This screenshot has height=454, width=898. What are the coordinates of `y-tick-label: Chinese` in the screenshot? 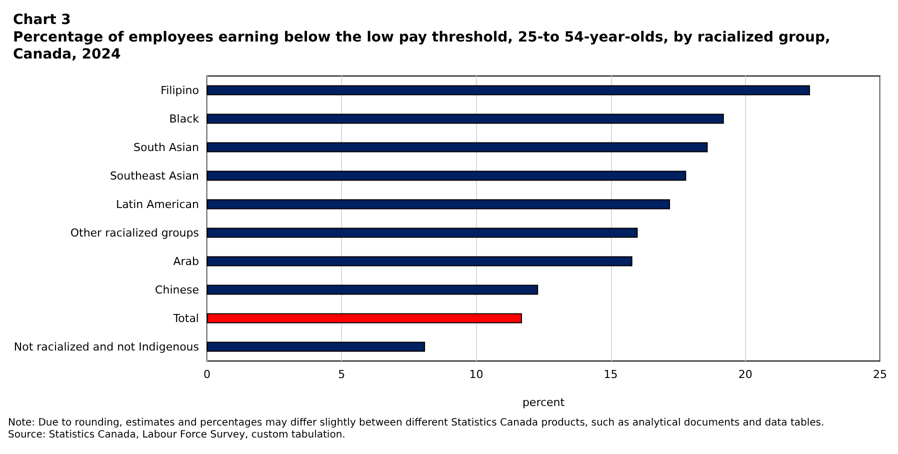 It's located at (177, 289).